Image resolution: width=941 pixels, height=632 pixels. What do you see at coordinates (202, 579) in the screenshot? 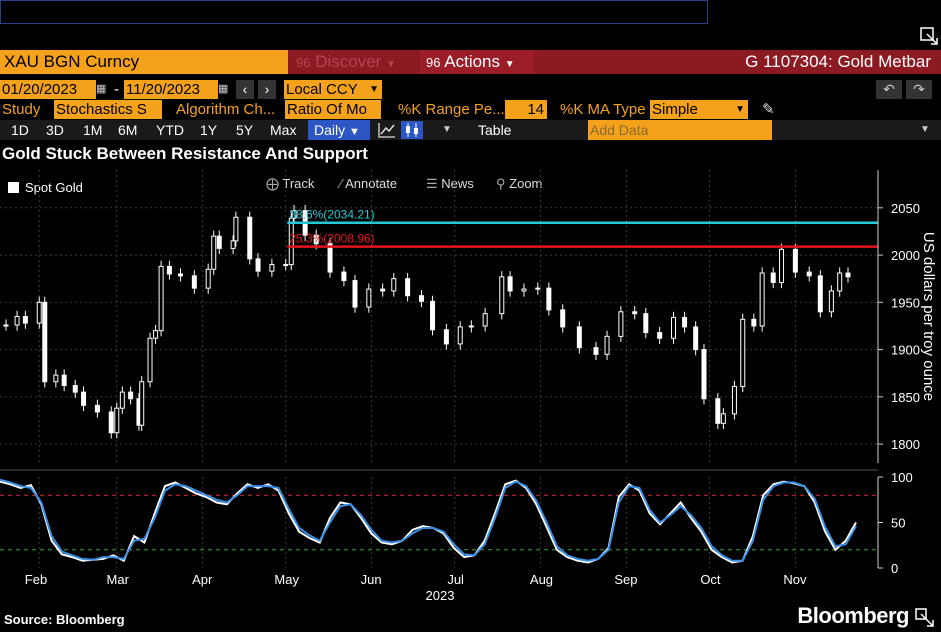
I see `month-tick-label: Apr` at bounding box center [202, 579].